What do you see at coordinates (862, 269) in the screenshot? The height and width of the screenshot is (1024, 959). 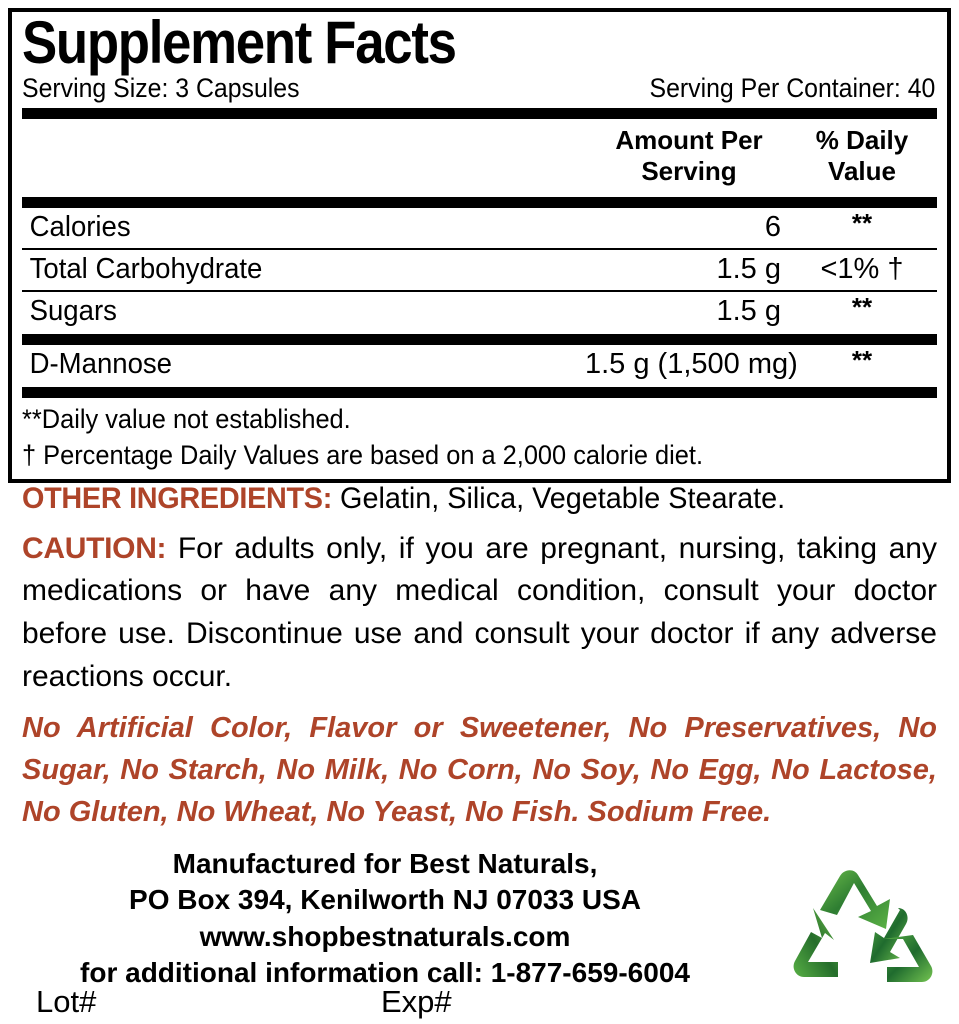 I see `nutrient-daily-value: <1% †` at bounding box center [862, 269].